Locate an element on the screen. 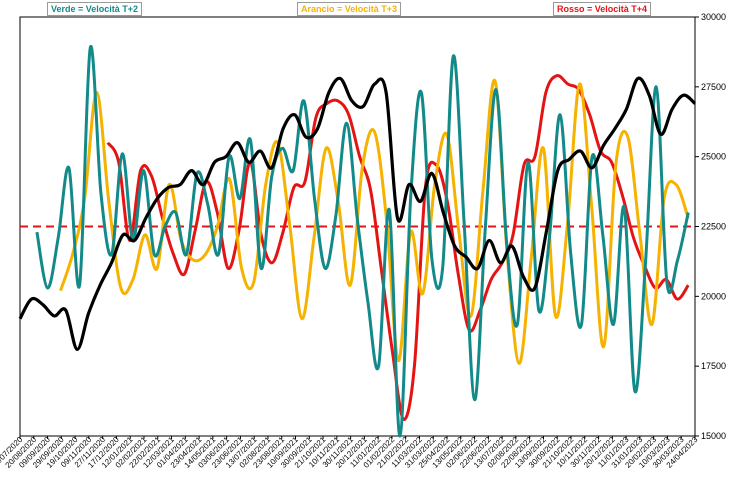 This screenshot has width=731, height=483. y-axis: 15000 17500 20000 22500 25000 27500 30000 is located at coordinates (710, 226).